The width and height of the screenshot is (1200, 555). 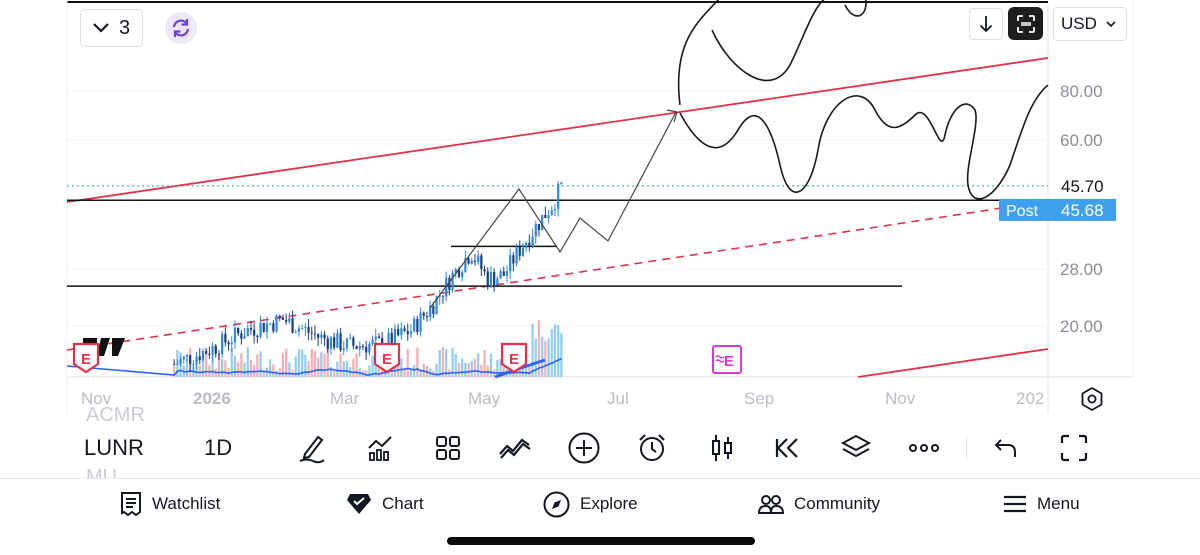 I want to click on nav-watchlist-label: Watchlist, so click(x=186, y=503).